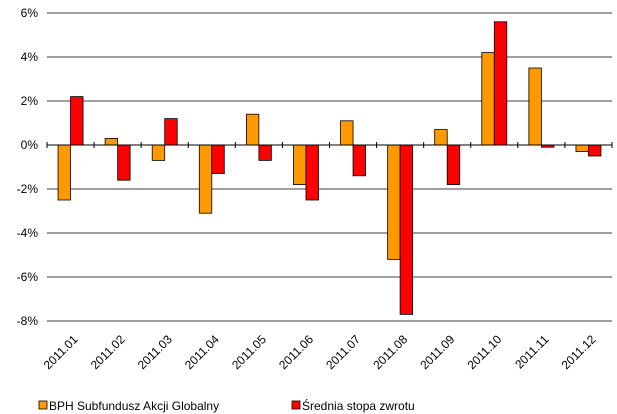  Describe the element at coordinates (28, 167) in the screenshot. I see `y-axis: 6% 4% 2% 0% -2% -4% -6% -8%` at that location.